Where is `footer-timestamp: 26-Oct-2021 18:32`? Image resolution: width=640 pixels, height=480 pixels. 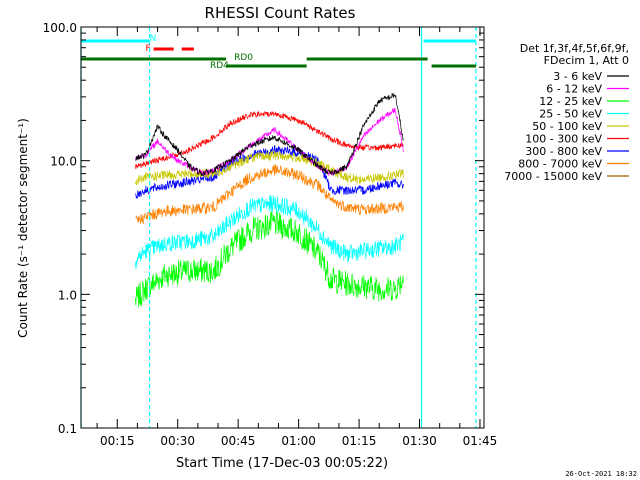 footer-timestamp: 26-Oct-2021 18:32 is located at coordinates (601, 474).